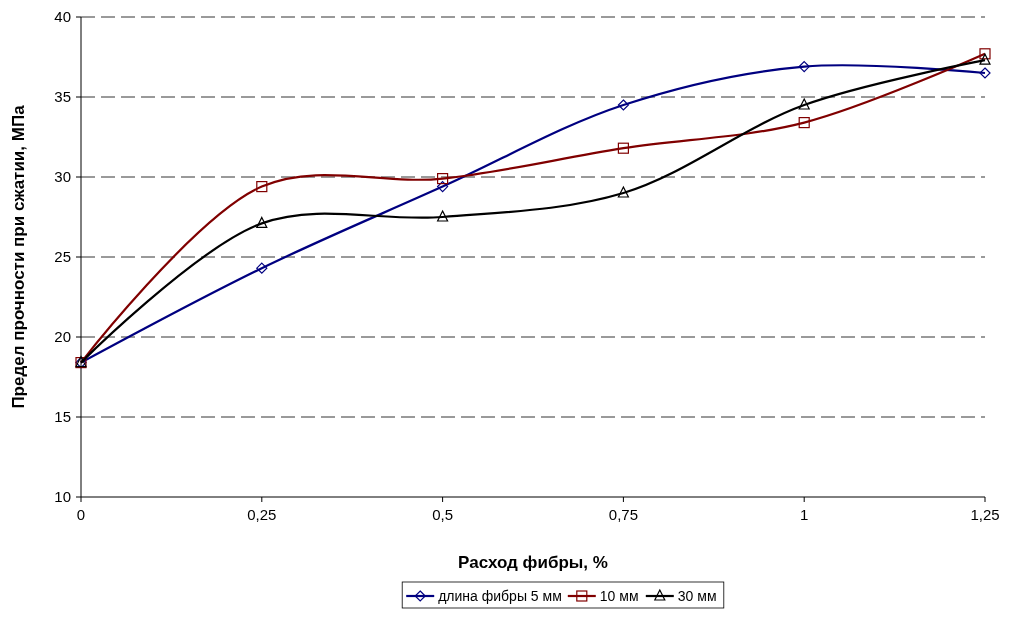  What do you see at coordinates (623, 514) in the screenshot?
I see `x-tick-label: 0,75` at bounding box center [623, 514].